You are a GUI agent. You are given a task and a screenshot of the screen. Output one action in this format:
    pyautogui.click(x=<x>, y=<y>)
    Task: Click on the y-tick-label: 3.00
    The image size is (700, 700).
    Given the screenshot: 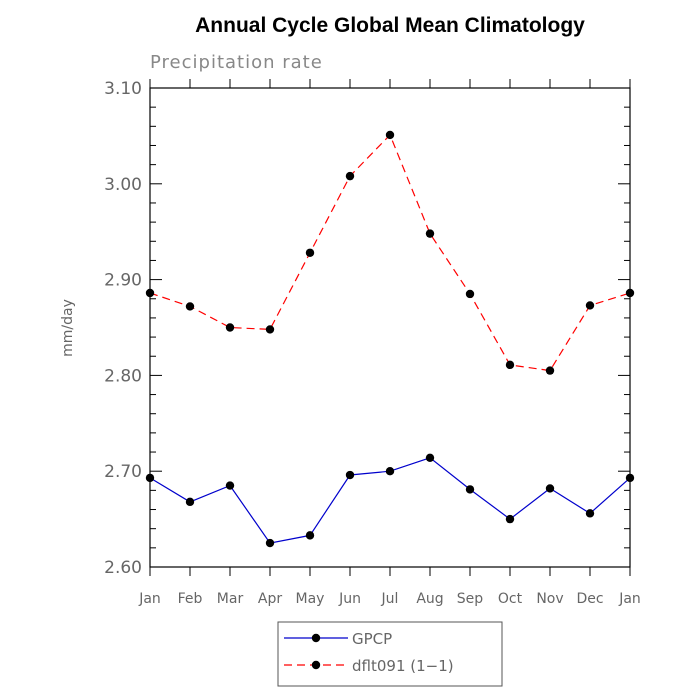 What is the action you would take?
    pyautogui.click(x=123, y=185)
    